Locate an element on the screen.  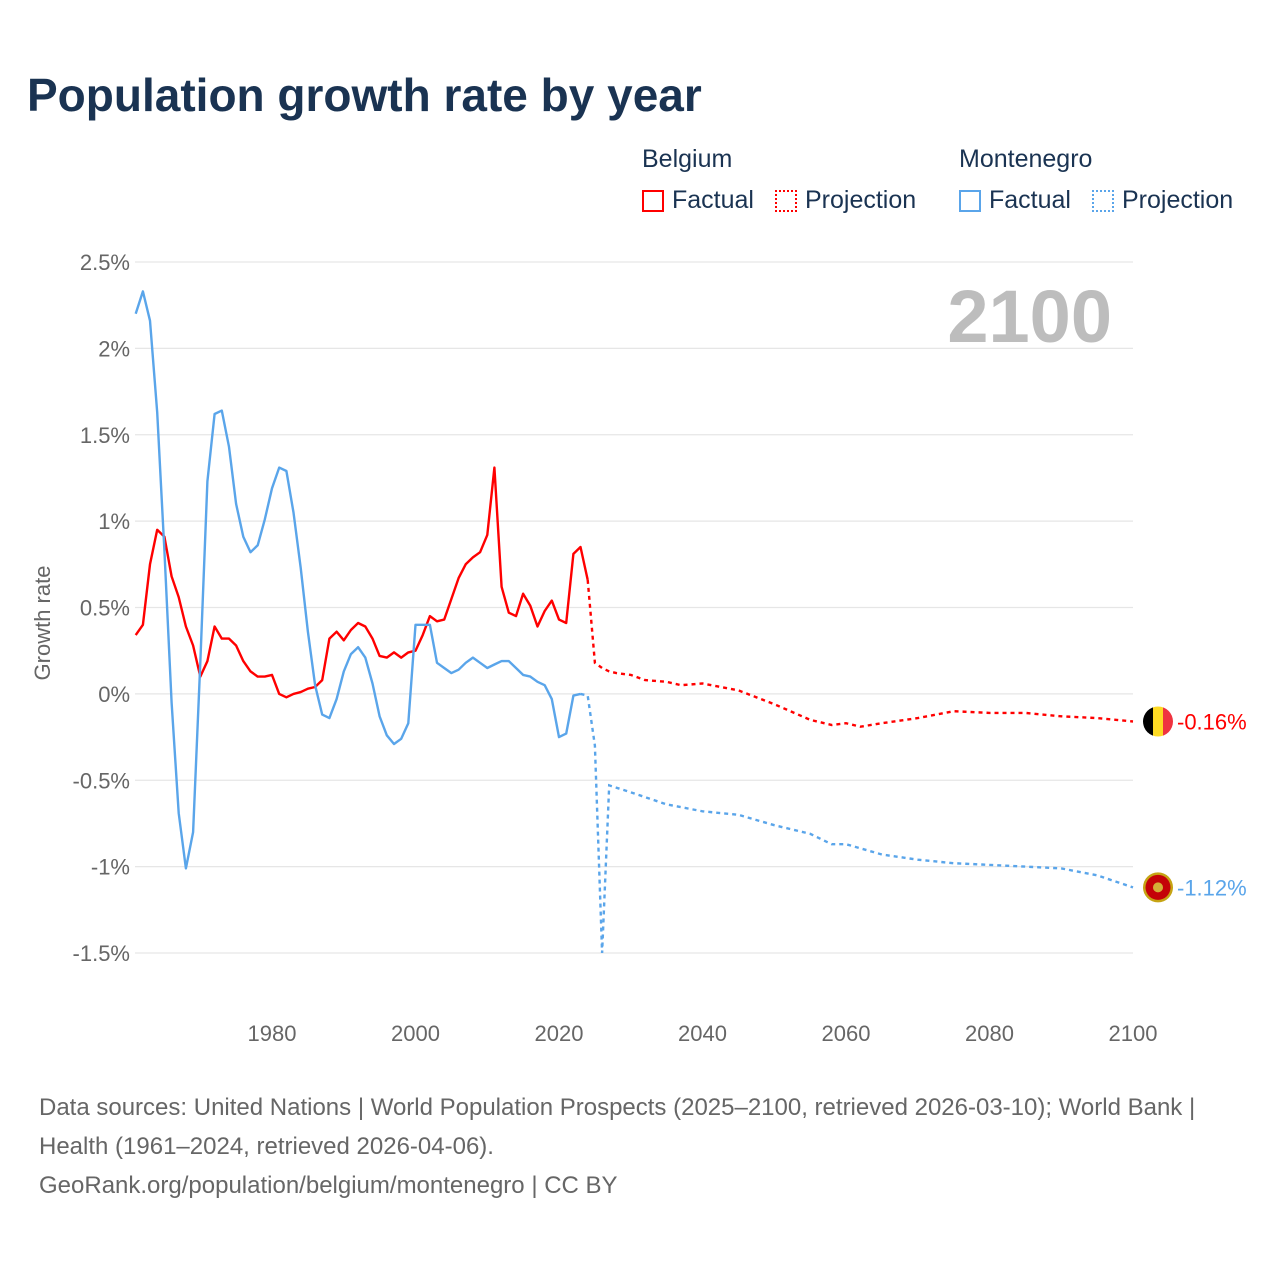
x-tick-label: 2000 is located at coordinates (415, 1033).